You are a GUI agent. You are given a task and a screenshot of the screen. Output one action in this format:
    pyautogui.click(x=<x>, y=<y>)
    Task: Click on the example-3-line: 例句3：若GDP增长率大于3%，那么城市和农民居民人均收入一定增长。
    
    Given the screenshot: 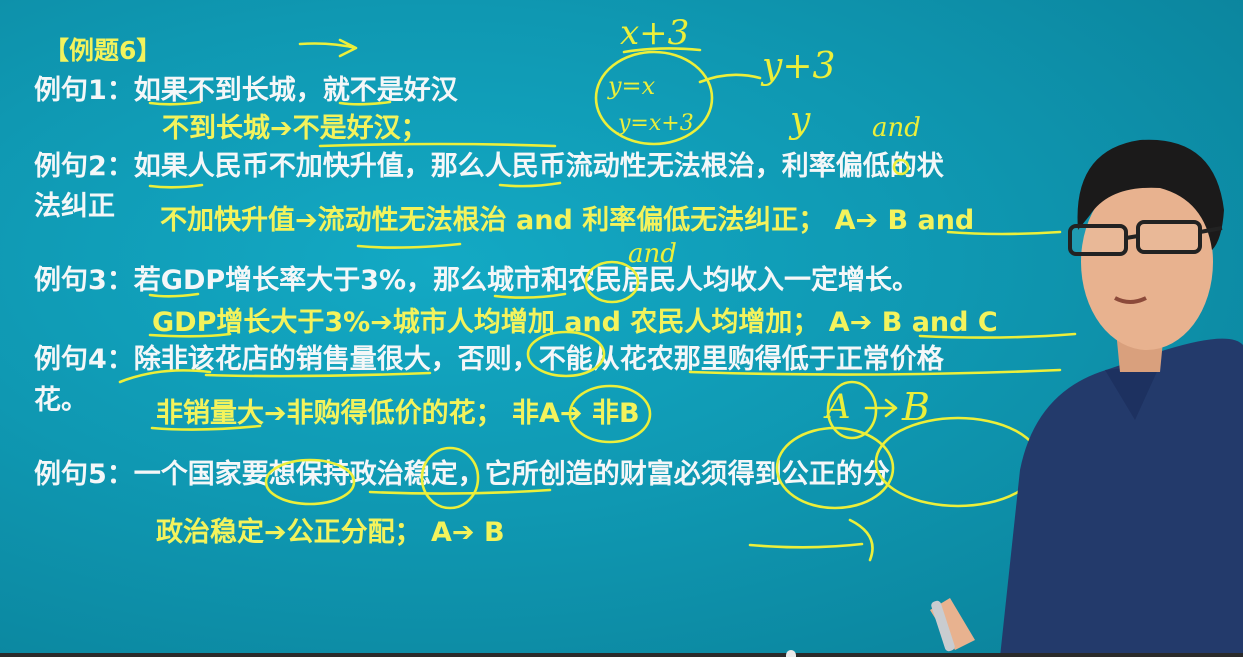 What is the action you would take?
    pyautogui.click(x=476, y=280)
    